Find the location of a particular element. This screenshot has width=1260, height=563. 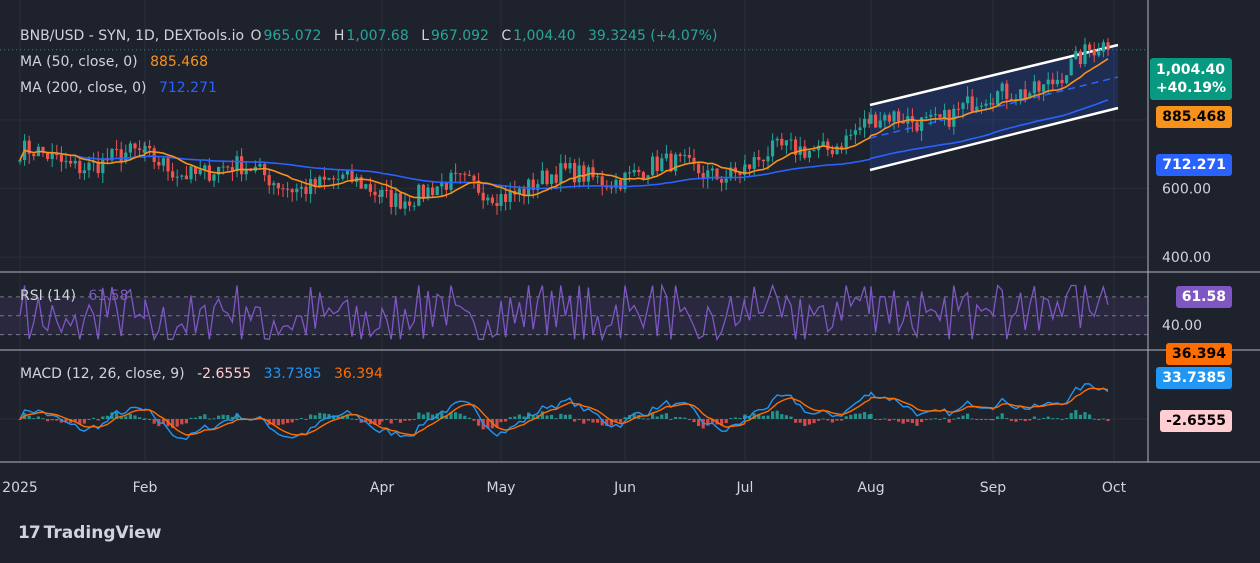

time-tick-label: 2025 is located at coordinates (20, 488).